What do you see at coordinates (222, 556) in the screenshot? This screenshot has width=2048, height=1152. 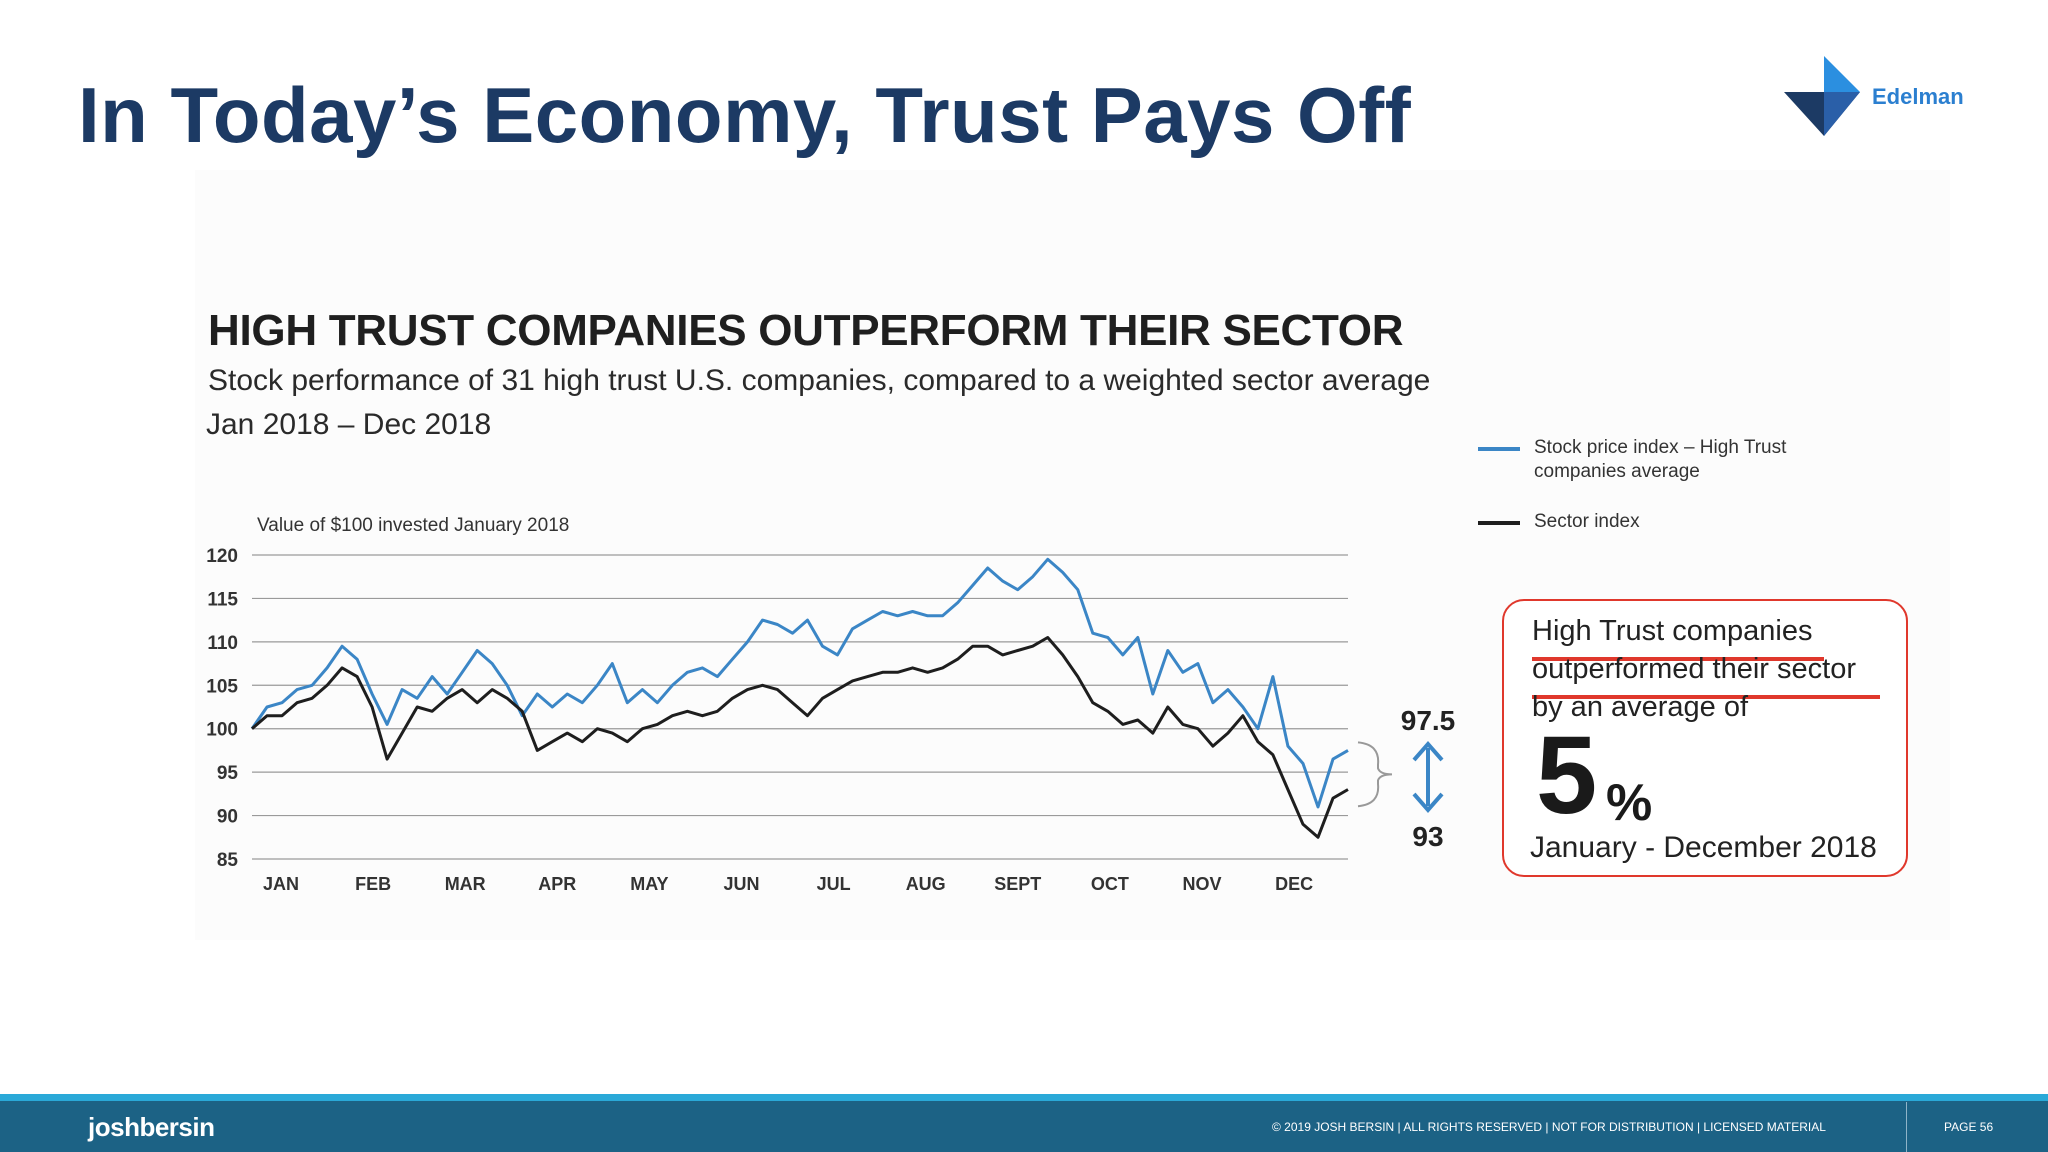 I see `y-tick-label: 120` at bounding box center [222, 556].